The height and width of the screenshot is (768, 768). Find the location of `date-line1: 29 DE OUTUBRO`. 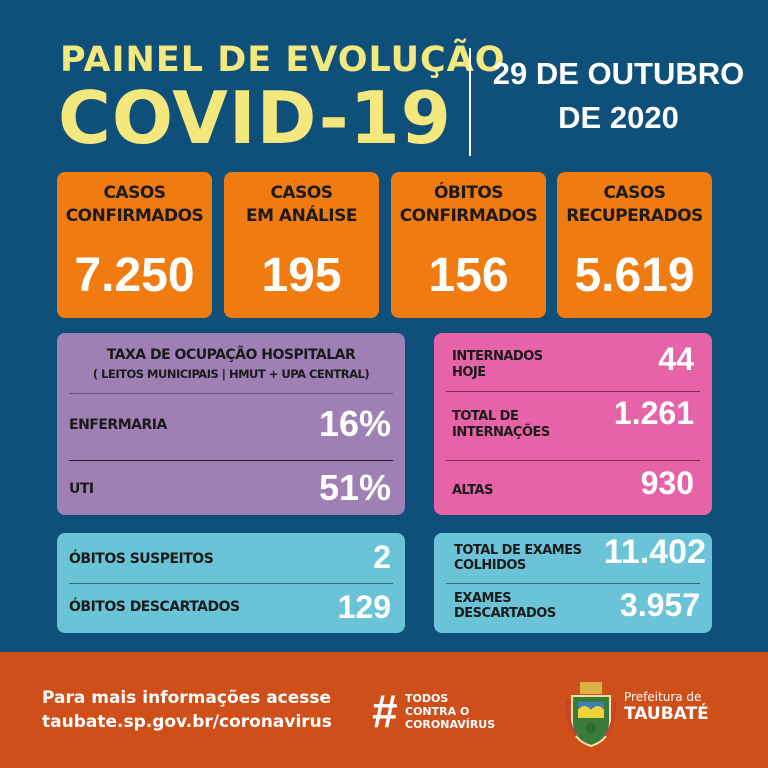

date-line1: 29 DE OUTUBRO is located at coordinates (618, 73).